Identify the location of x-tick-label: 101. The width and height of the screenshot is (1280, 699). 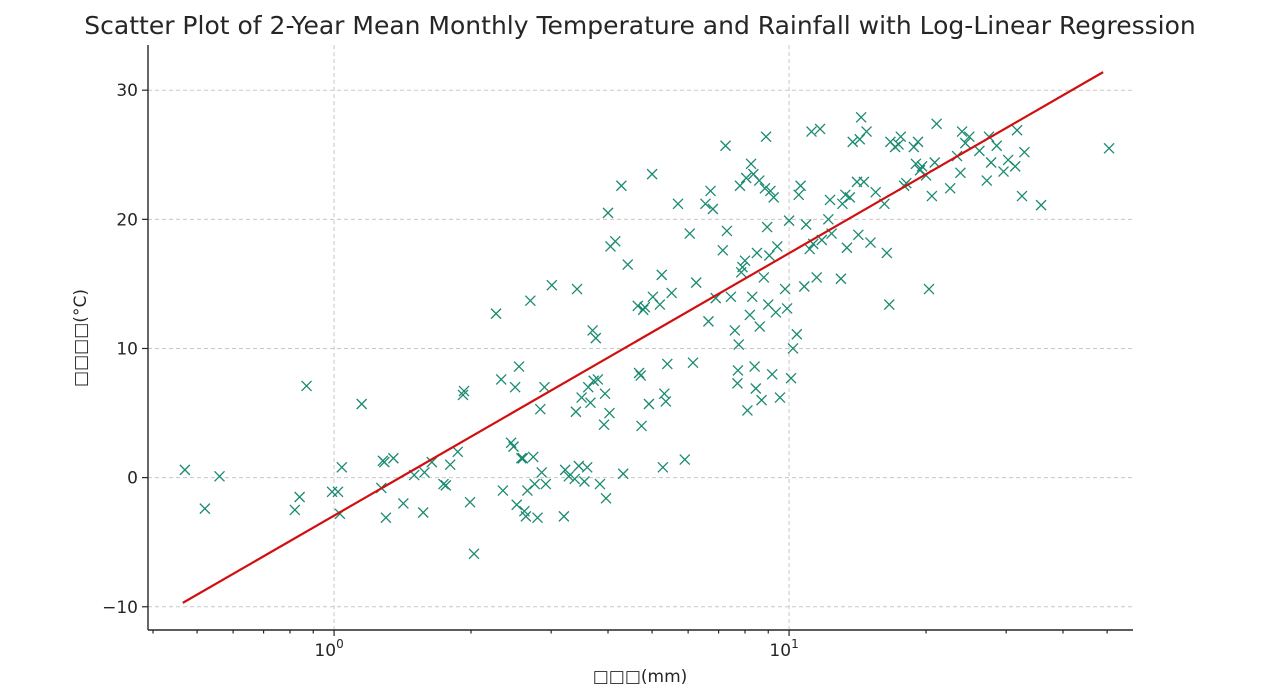
(783, 649).